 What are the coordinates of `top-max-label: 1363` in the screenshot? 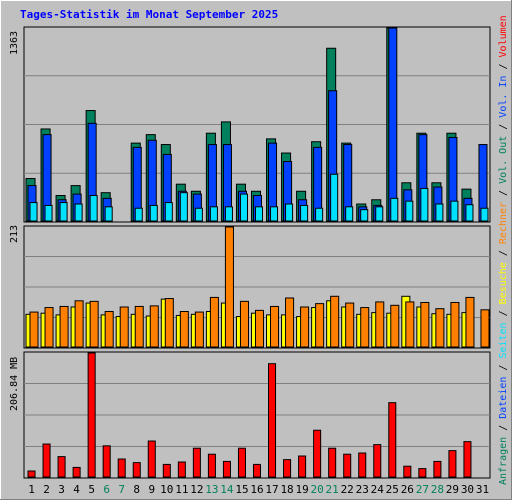 It's located at (14, 43).